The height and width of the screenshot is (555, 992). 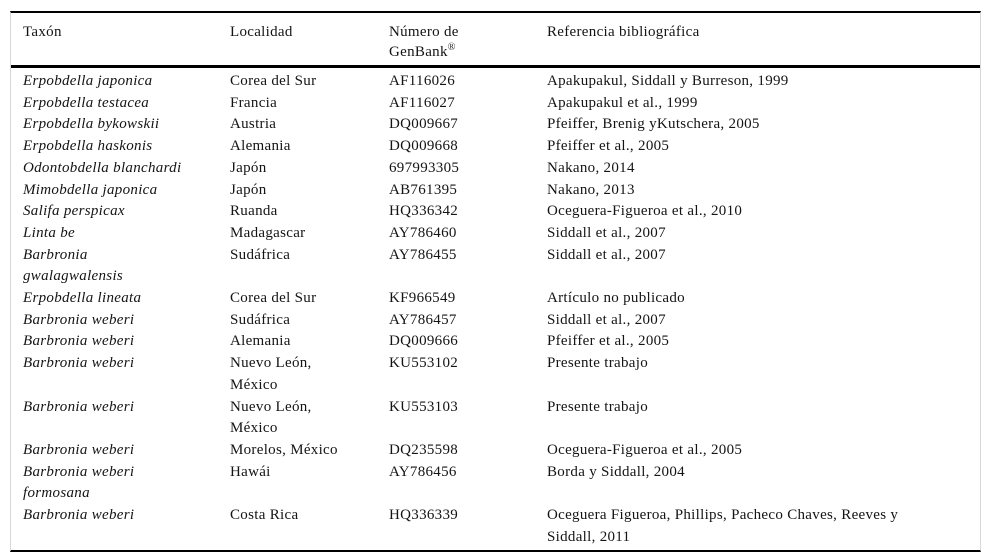 What do you see at coordinates (763, 40) in the screenshot?
I see `col-header-referencia: Referencia bibliográfica` at bounding box center [763, 40].